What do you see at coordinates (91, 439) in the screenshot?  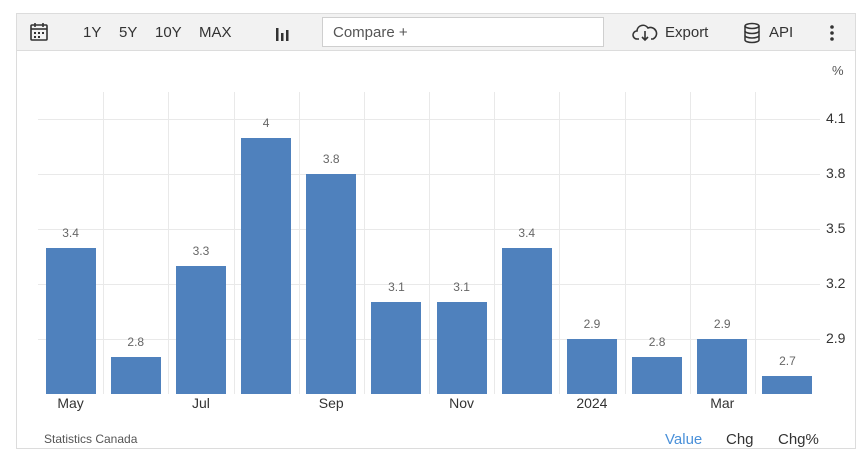 I see `source-label: Statistics Canada` at bounding box center [91, 439].